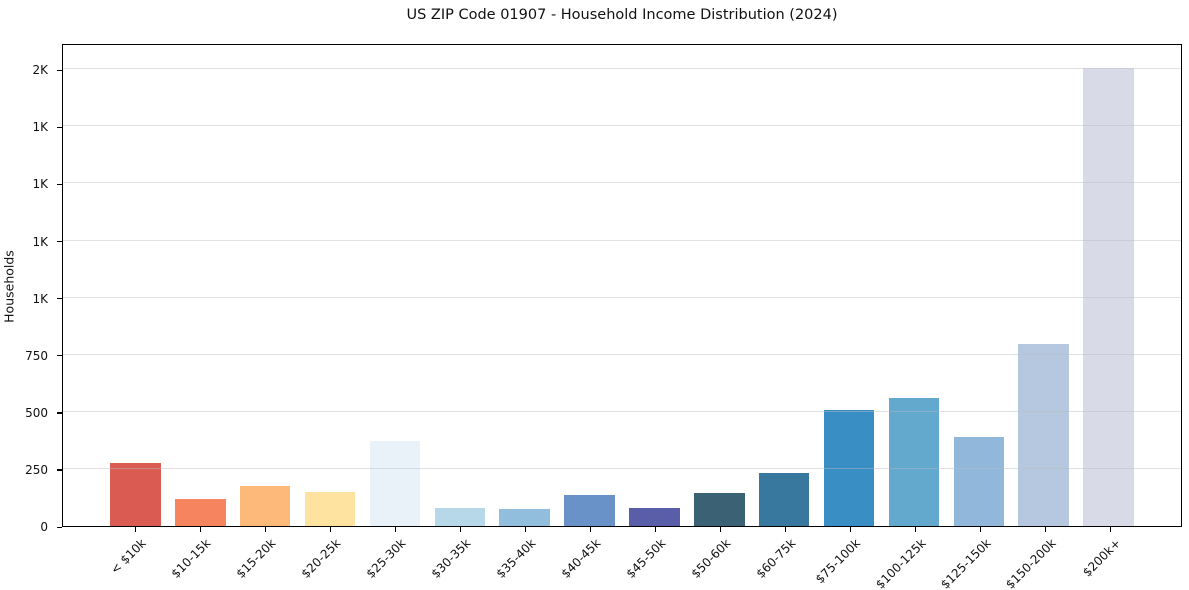 The image size is (1189, 590). I want to click on bar-$75-100k, so click(849, 468).